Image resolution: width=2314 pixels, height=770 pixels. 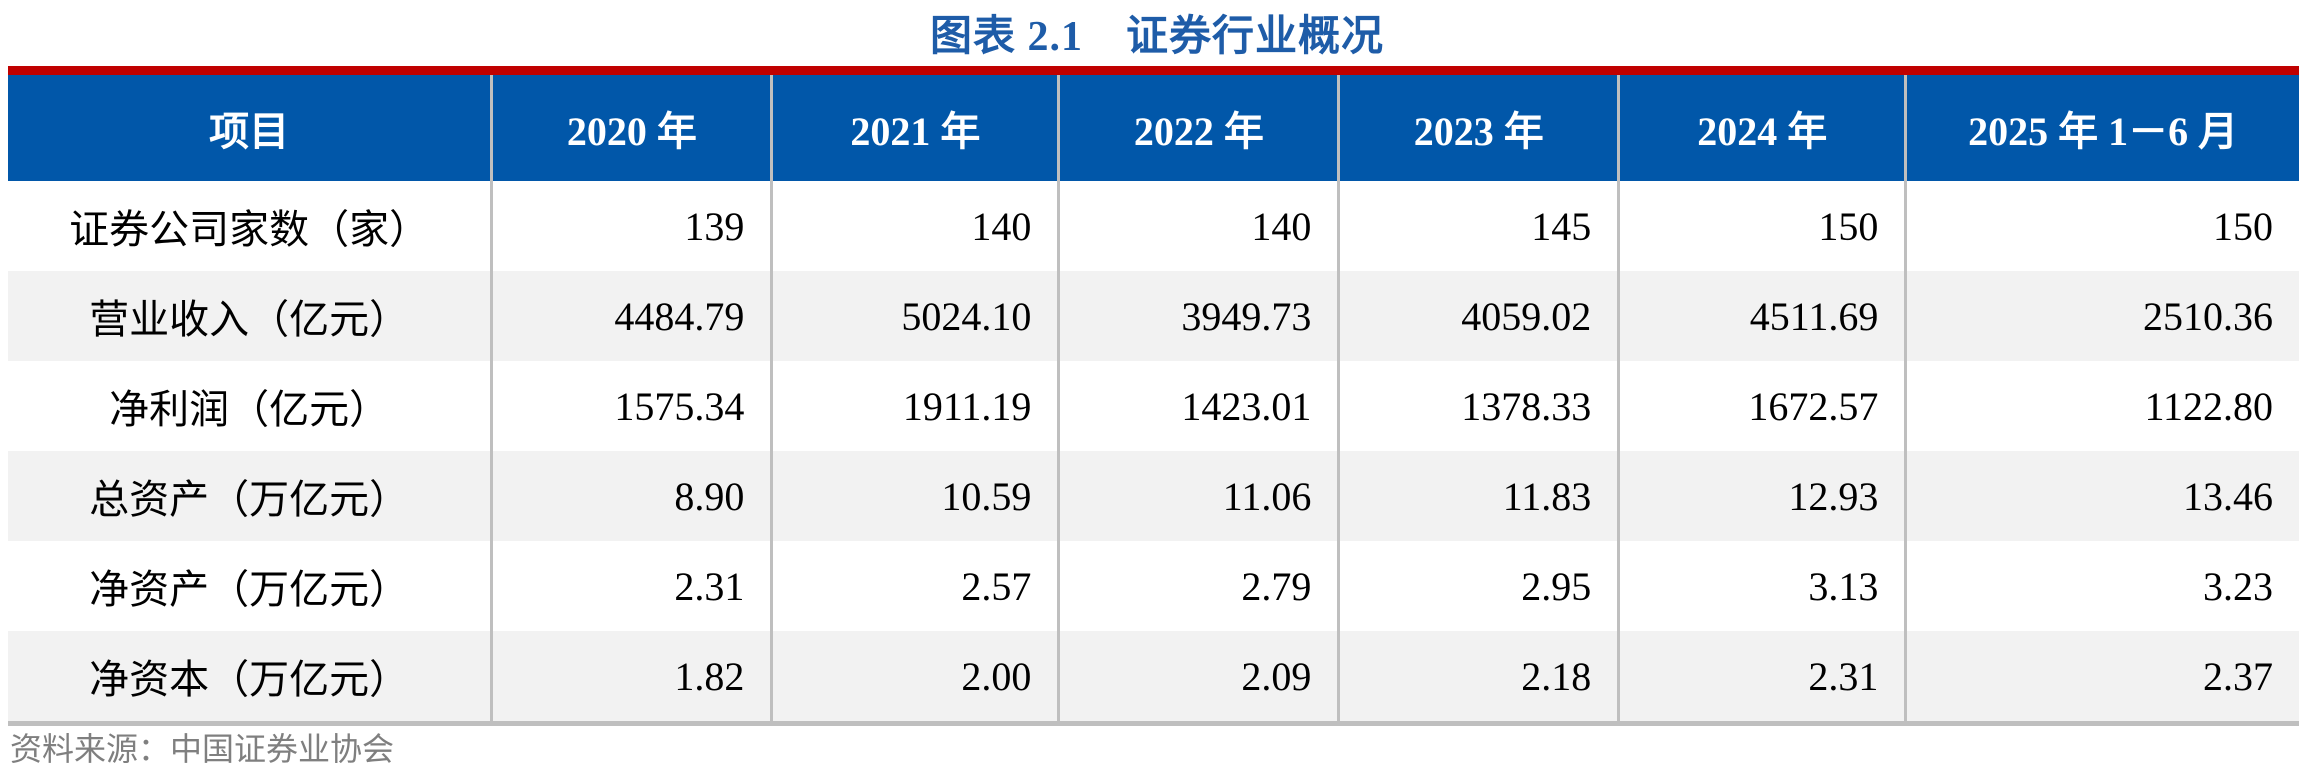 I want to click on data-cell: 2.57, so click(x=914, y=586).